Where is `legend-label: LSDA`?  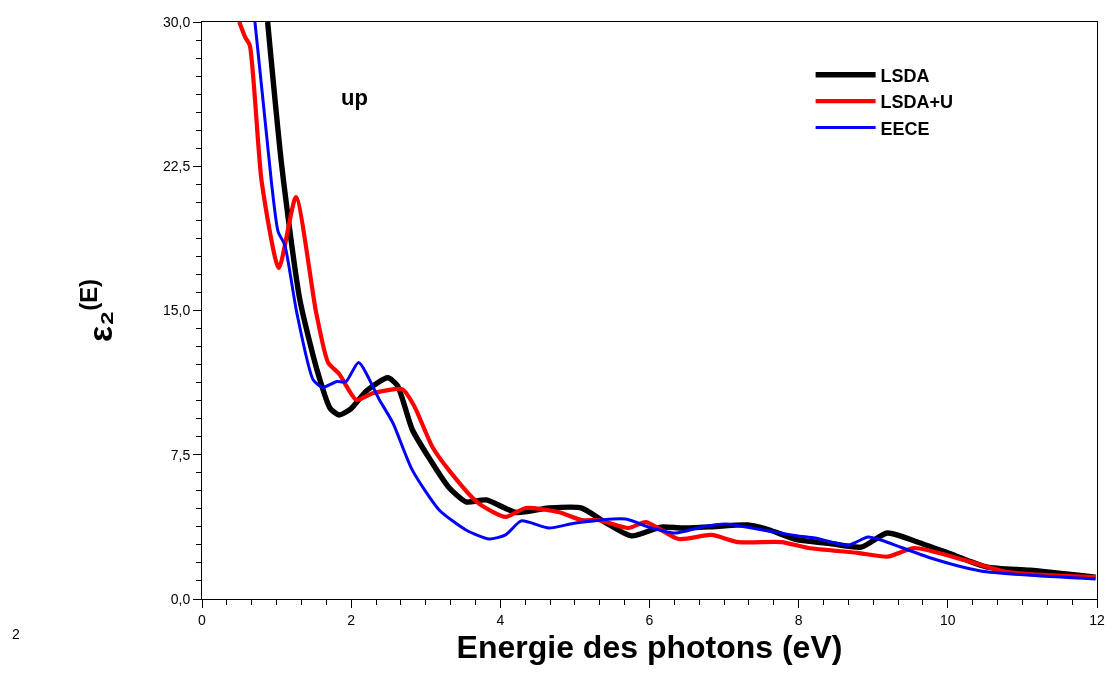
legend-label: LSDA is located at coordinates (905, 75).